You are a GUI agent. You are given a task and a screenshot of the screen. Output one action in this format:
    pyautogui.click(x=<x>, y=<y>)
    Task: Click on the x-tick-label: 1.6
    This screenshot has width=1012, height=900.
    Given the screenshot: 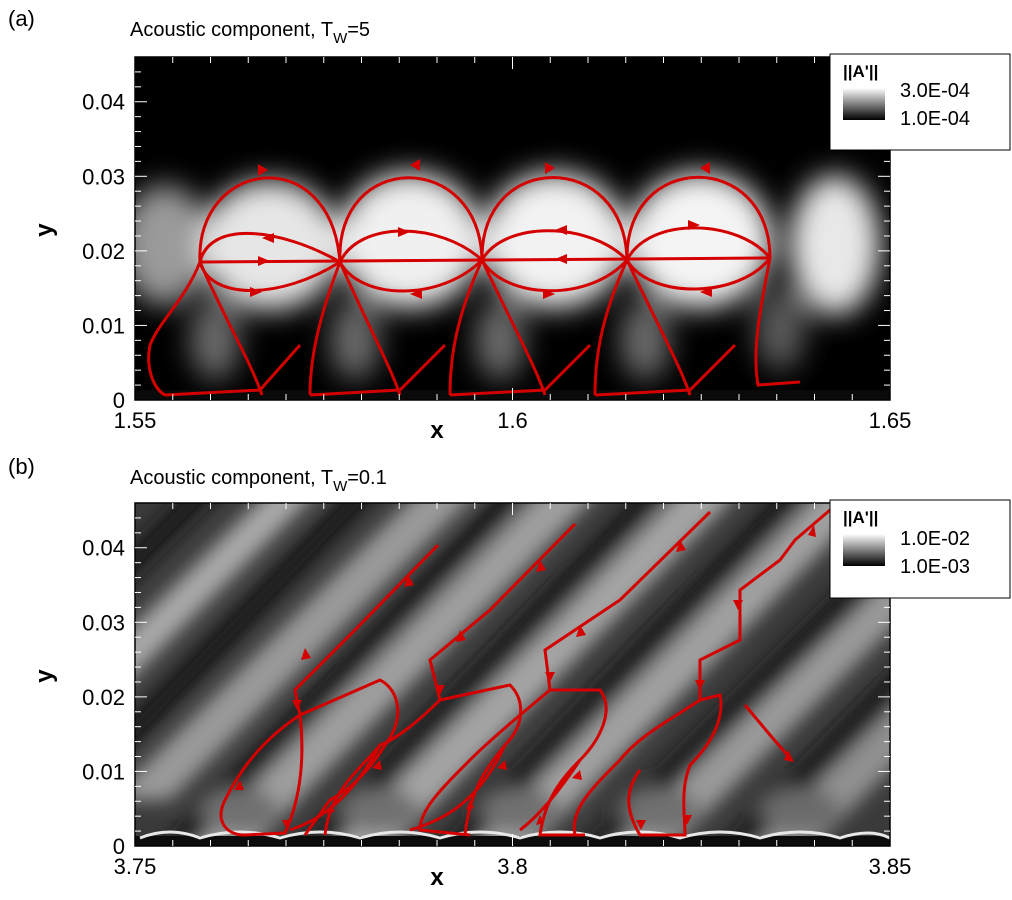 What is the action you would take?
    pyautogui.click(x=512, y=420)
    